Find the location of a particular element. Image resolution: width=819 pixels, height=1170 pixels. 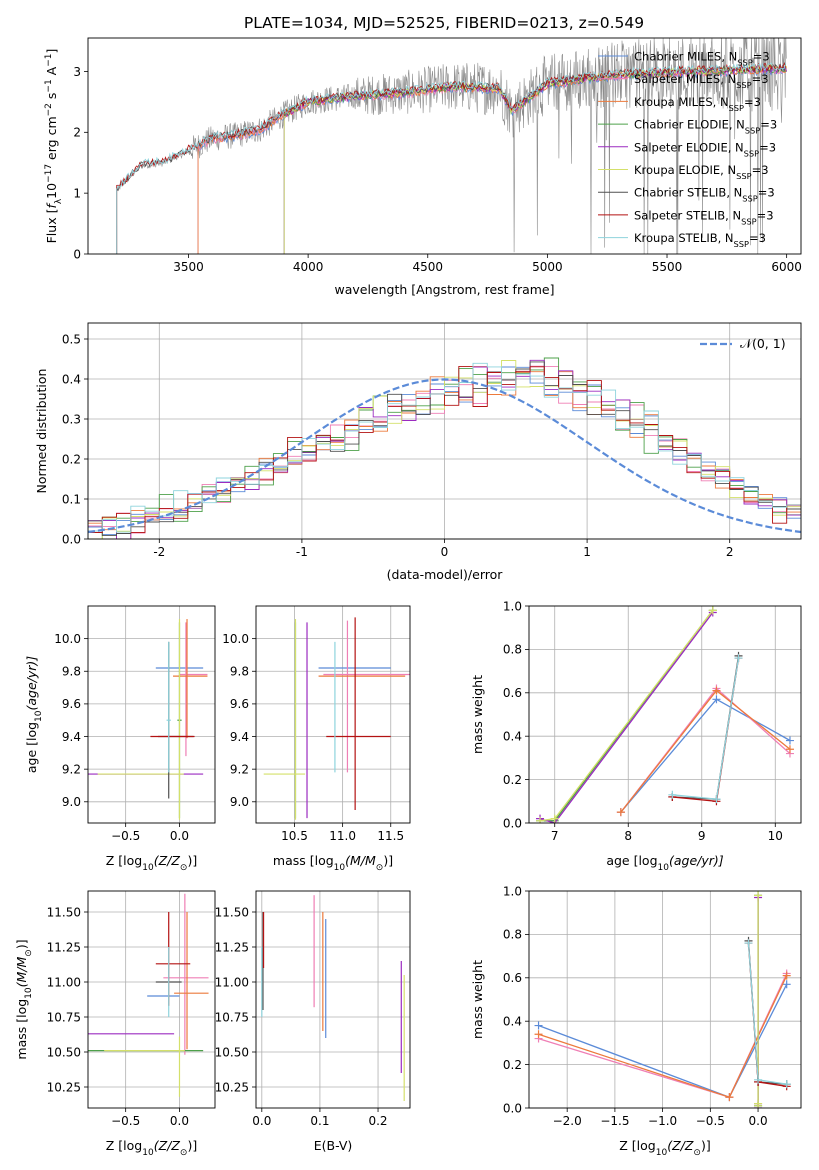

legend-entry-part: Kroupa STELIB, N is located at coordinates (684, 238).